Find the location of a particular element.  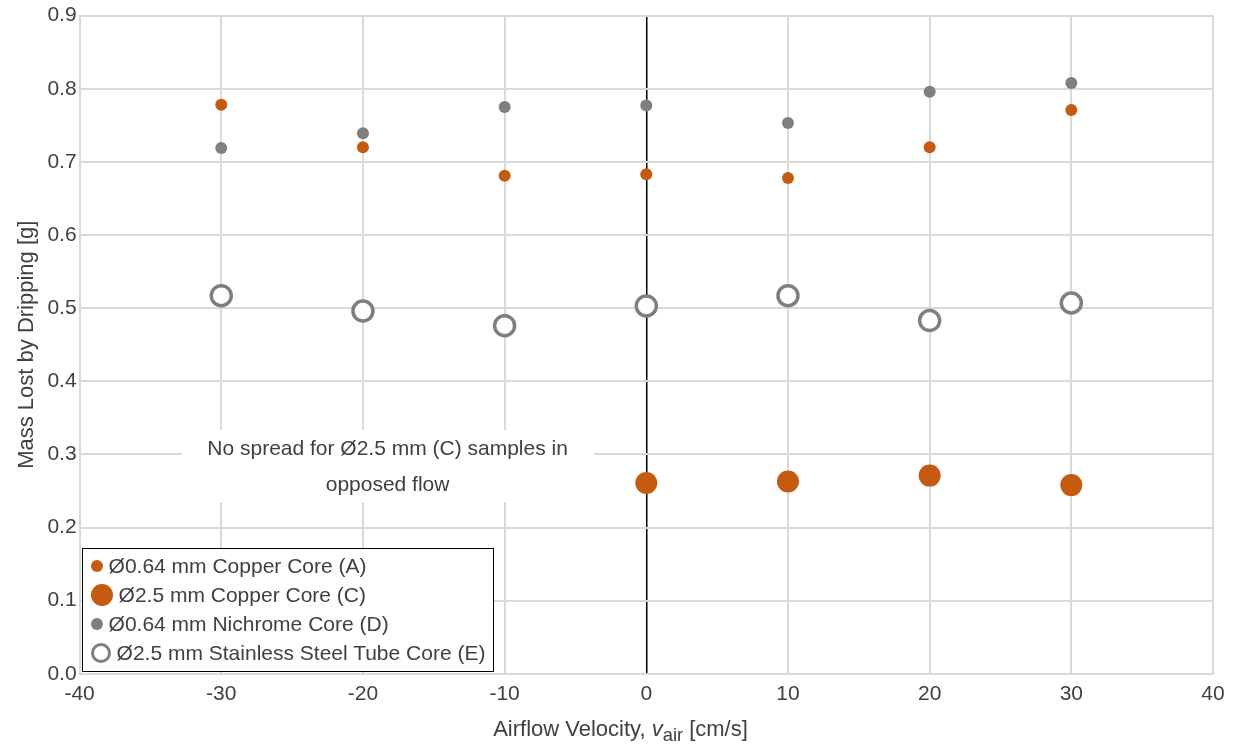

y-tick-label: 0.8 is located at coordinates (62, 87).